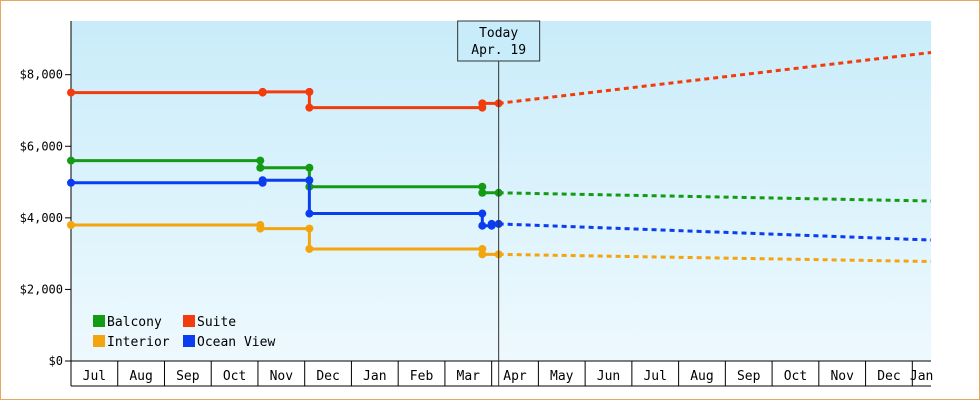  Describe the element at coordinates (216, 322) in the screenshot. I see `legend-label: Suite` at that location.